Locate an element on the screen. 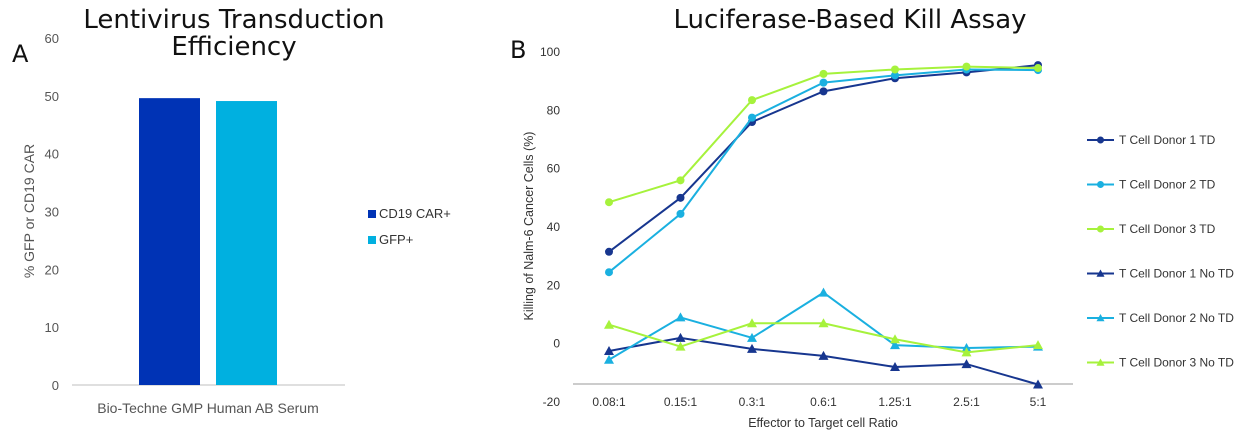 The height and width of the screenshot is (444, 1237). chart-a-y-tick-label: 20 is located at coordinates (52, 269).